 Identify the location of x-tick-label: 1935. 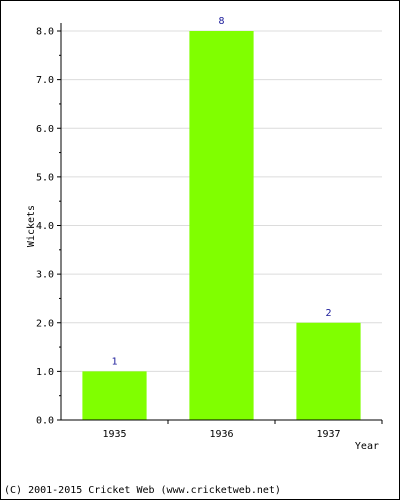
(114, 434).